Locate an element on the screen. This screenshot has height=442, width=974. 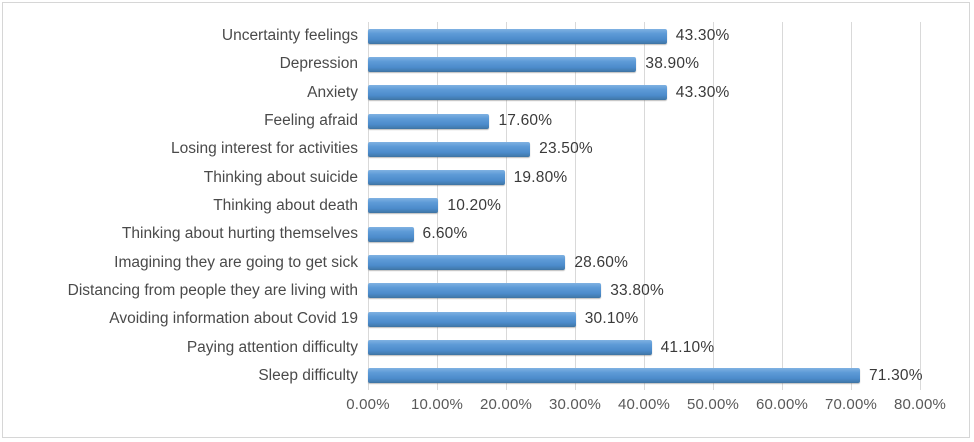
bar-row: 17.60% is located at coordinates (644, 121).